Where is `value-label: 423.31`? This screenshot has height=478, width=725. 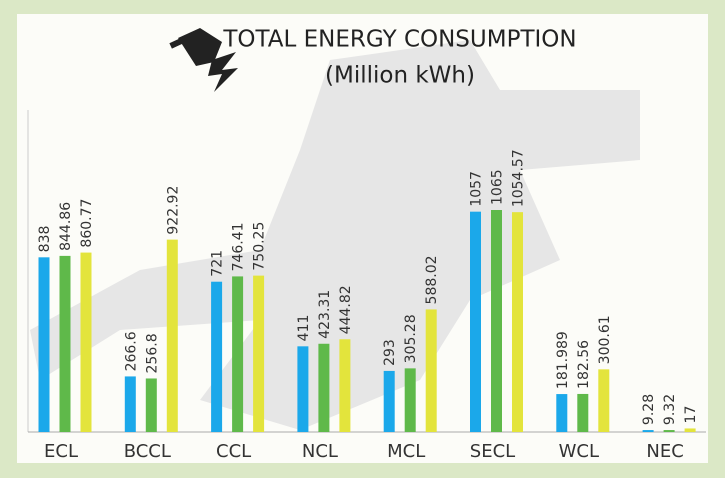
value-label: 423.31 is located at coordinates (325, 314).